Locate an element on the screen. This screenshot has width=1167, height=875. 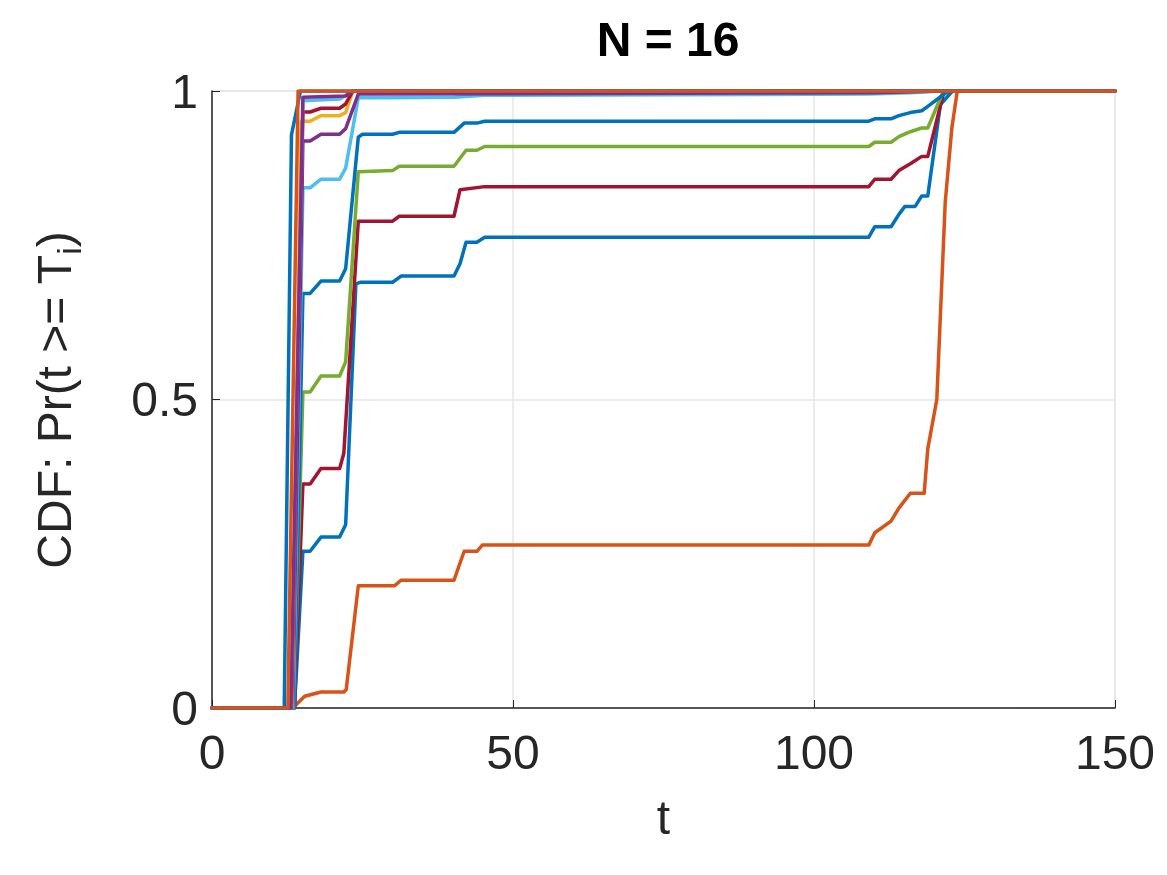
x-axis-title: t is located at coordinates (663, 817).